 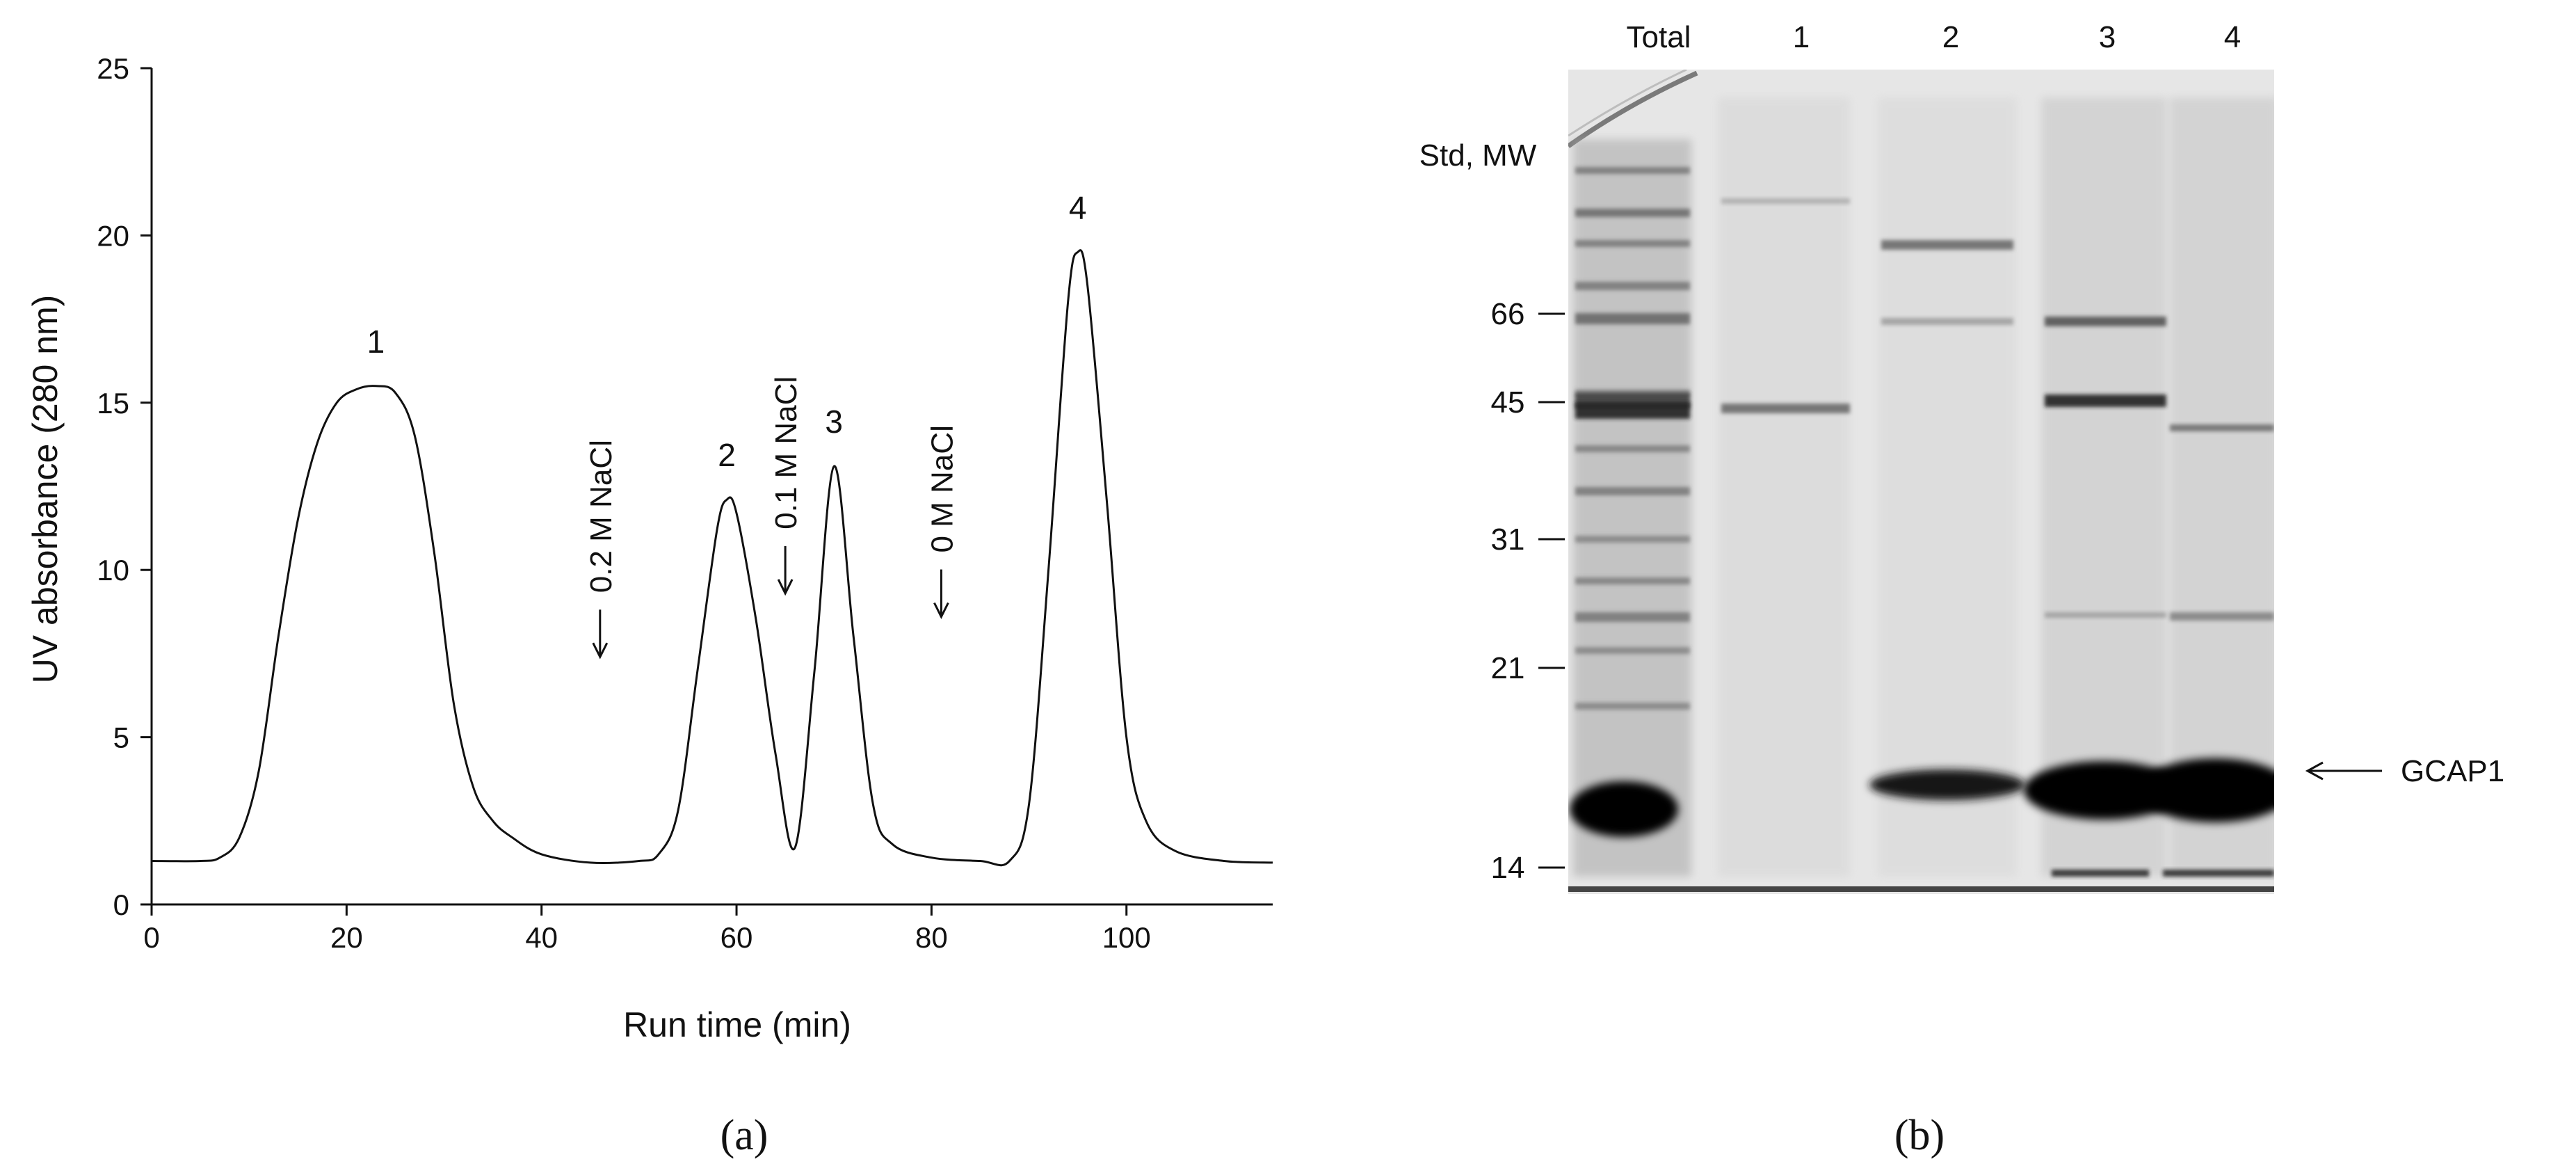 I want to click on gel-edge-scratch, so click(x=1633, y=109).